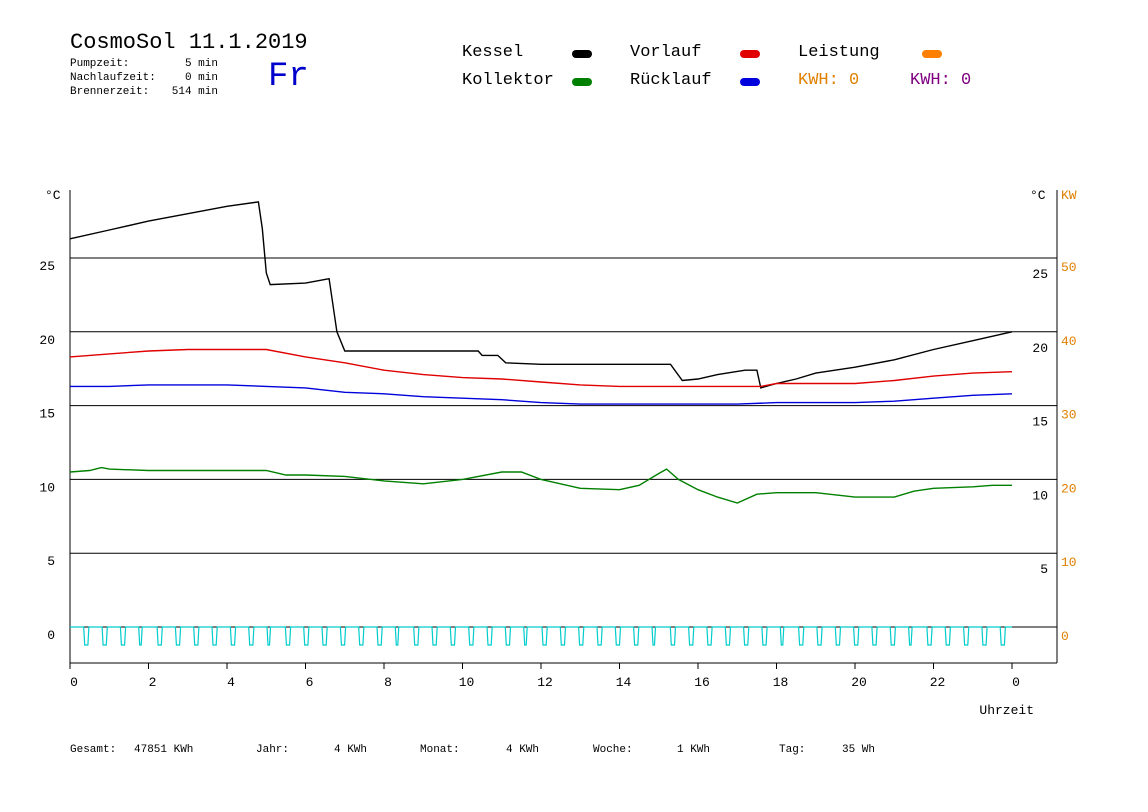 Image resolution: width=1148 pixels, height=812 pixels. What do you see at coordinates (1044, 569) in the screenshot?
I see `y-tick-label-right: 5` at bounding box center [1044, 569].